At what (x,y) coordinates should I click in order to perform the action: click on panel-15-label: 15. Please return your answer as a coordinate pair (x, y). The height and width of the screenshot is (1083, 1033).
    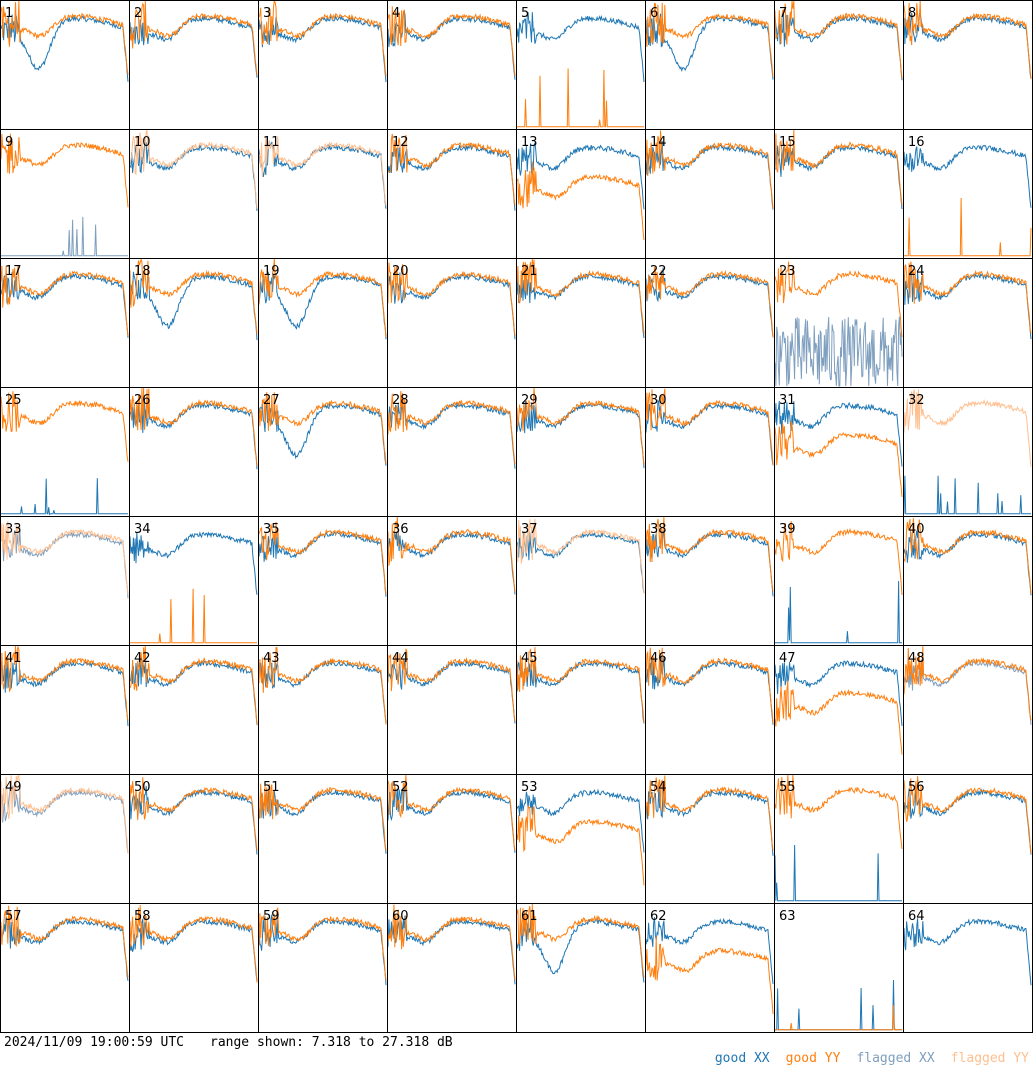
    Looking at the image, I should click on (787, 142).